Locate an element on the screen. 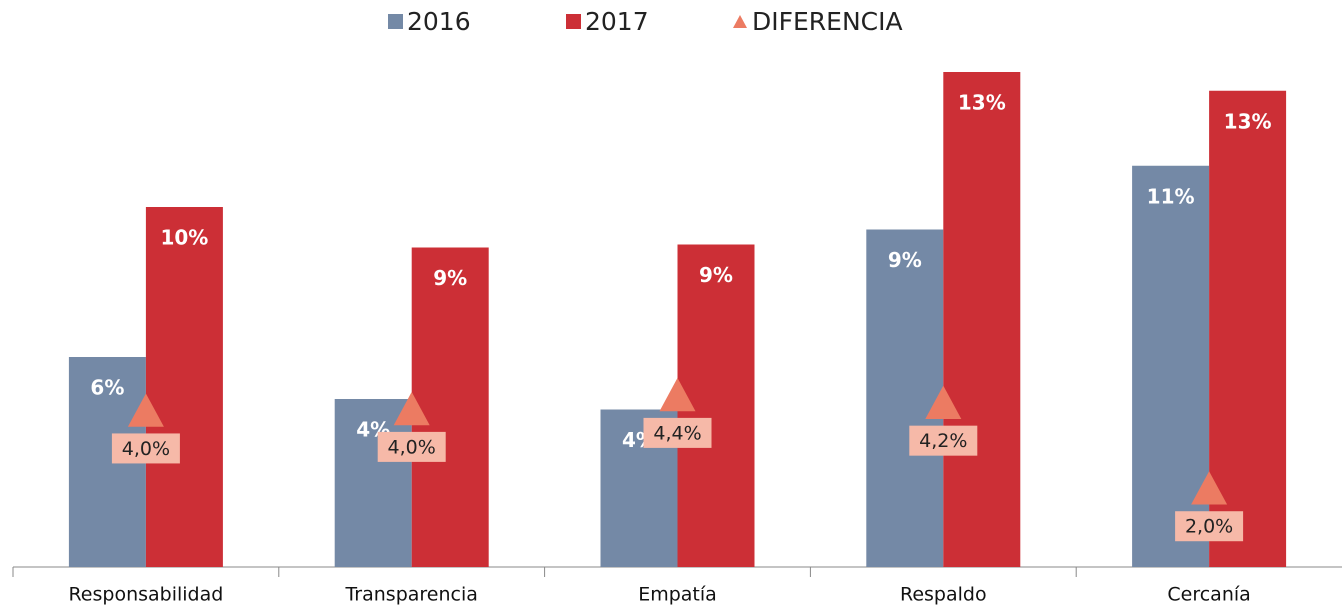  legend-label: 2017 is located at coordinates (617, 21).